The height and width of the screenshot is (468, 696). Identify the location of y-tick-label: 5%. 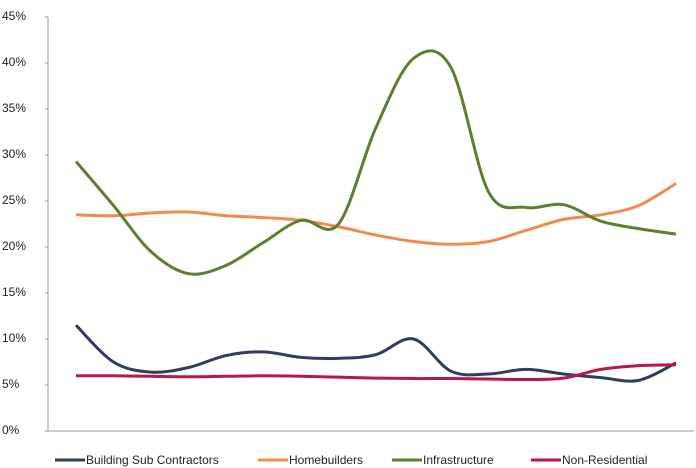
(11, 384).